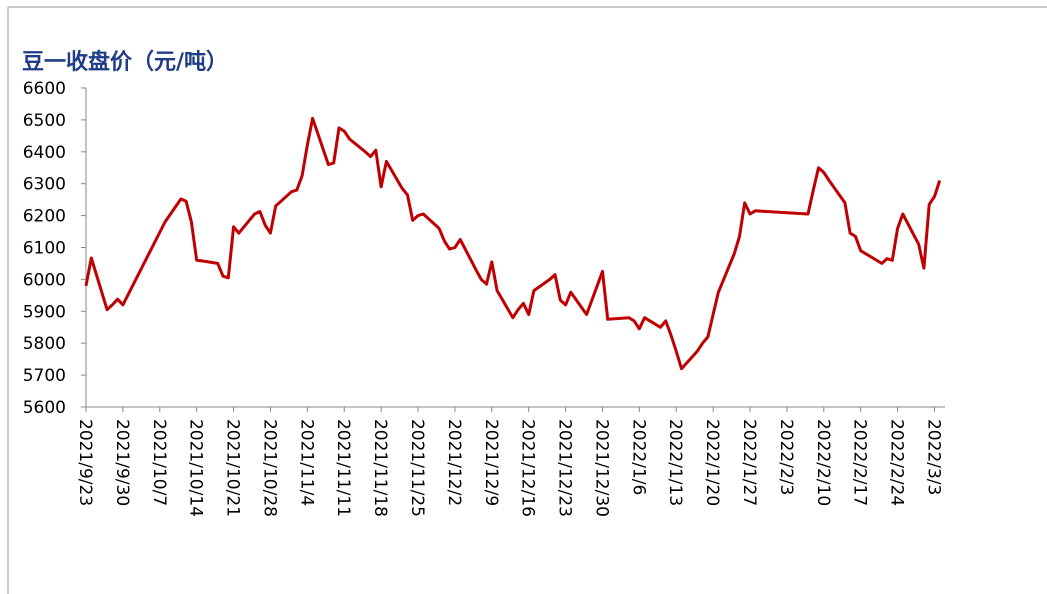 This screenshot has height=594, width=1047. What do you see at coordinates (491, 462) in the screenshot?
I see `x-tick-label: 2021/12/9` at bounding box center [491, 462].